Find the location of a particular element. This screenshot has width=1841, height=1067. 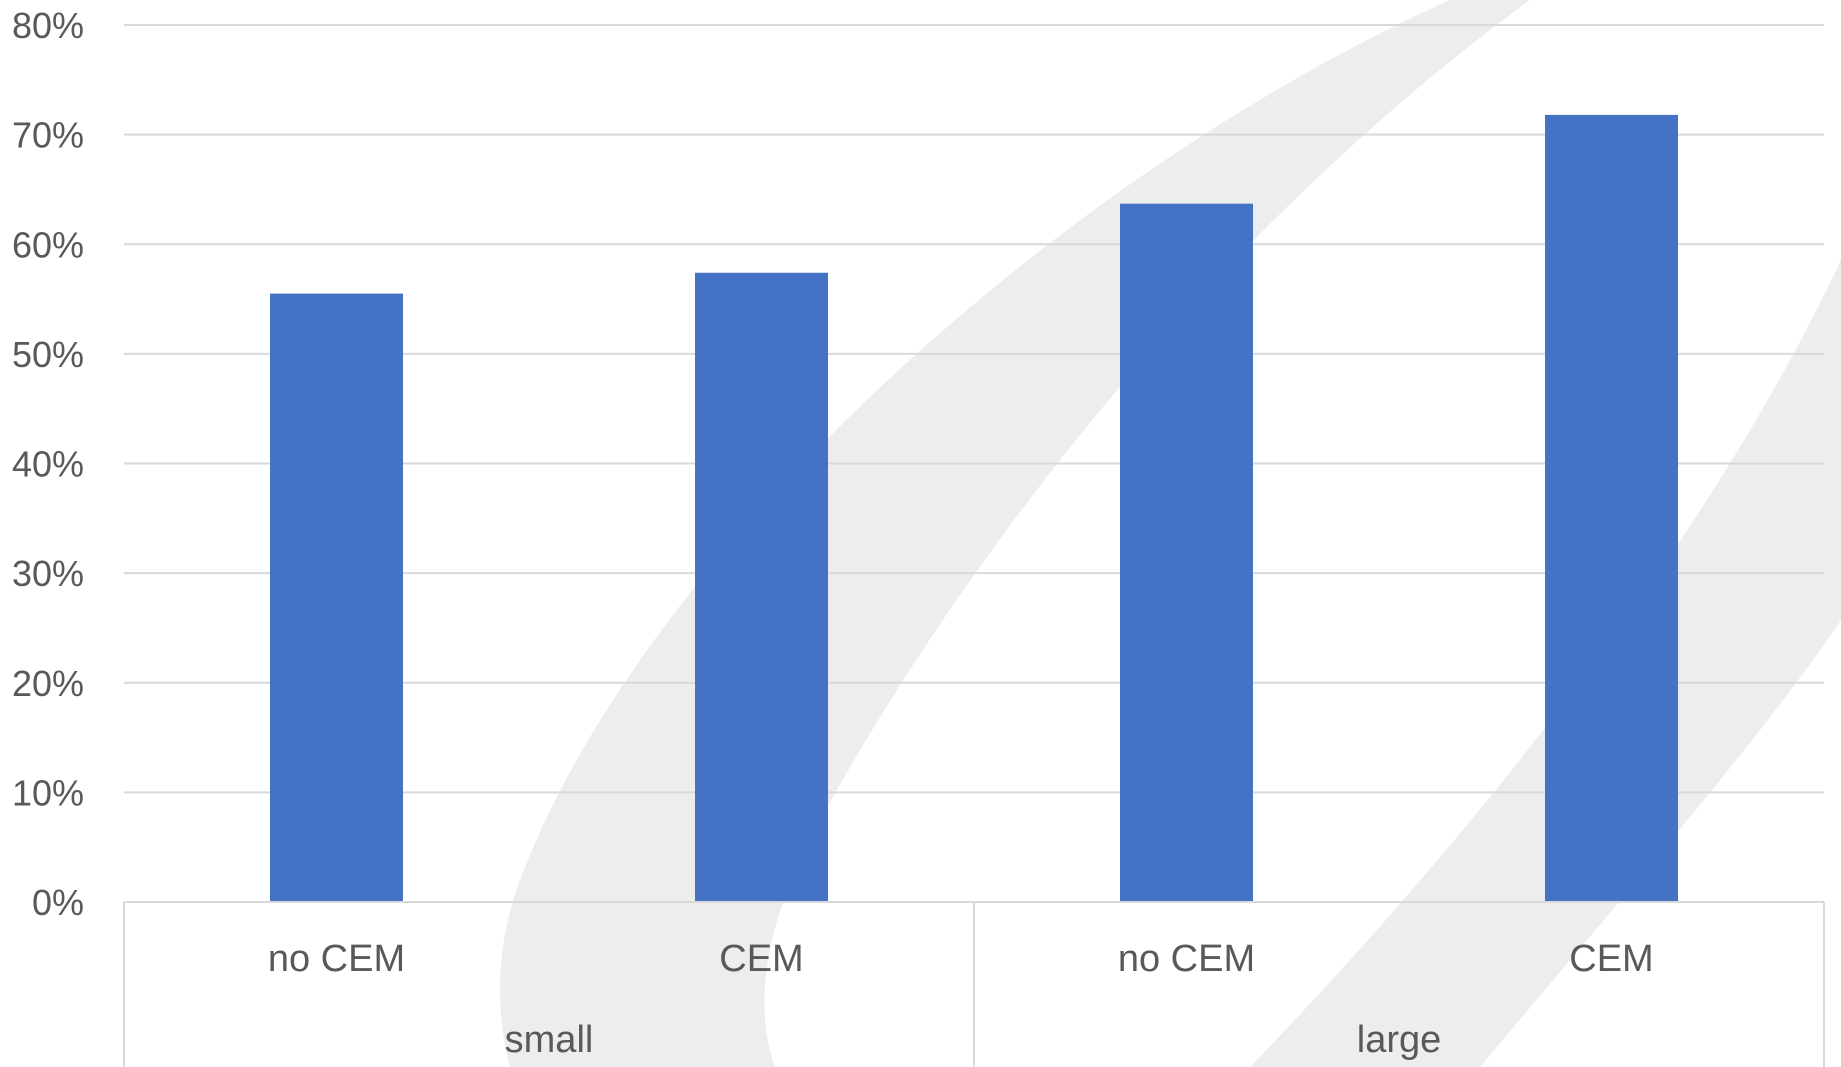

y-tick-label-60: 60% is located at coordinates (48, 244).